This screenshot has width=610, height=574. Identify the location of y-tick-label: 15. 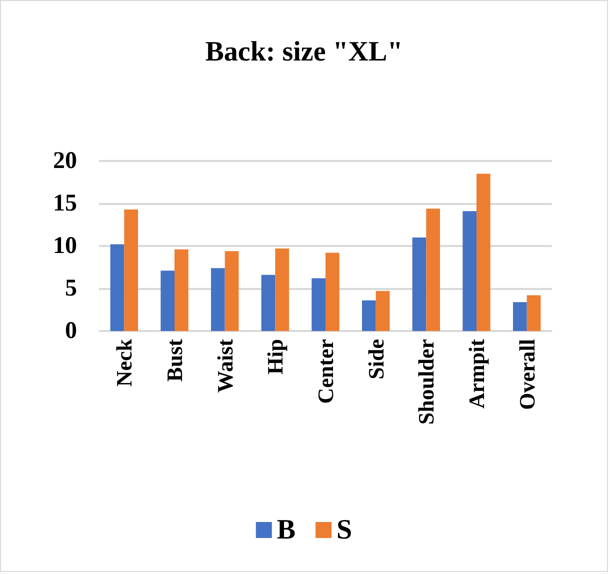
(65, 203).